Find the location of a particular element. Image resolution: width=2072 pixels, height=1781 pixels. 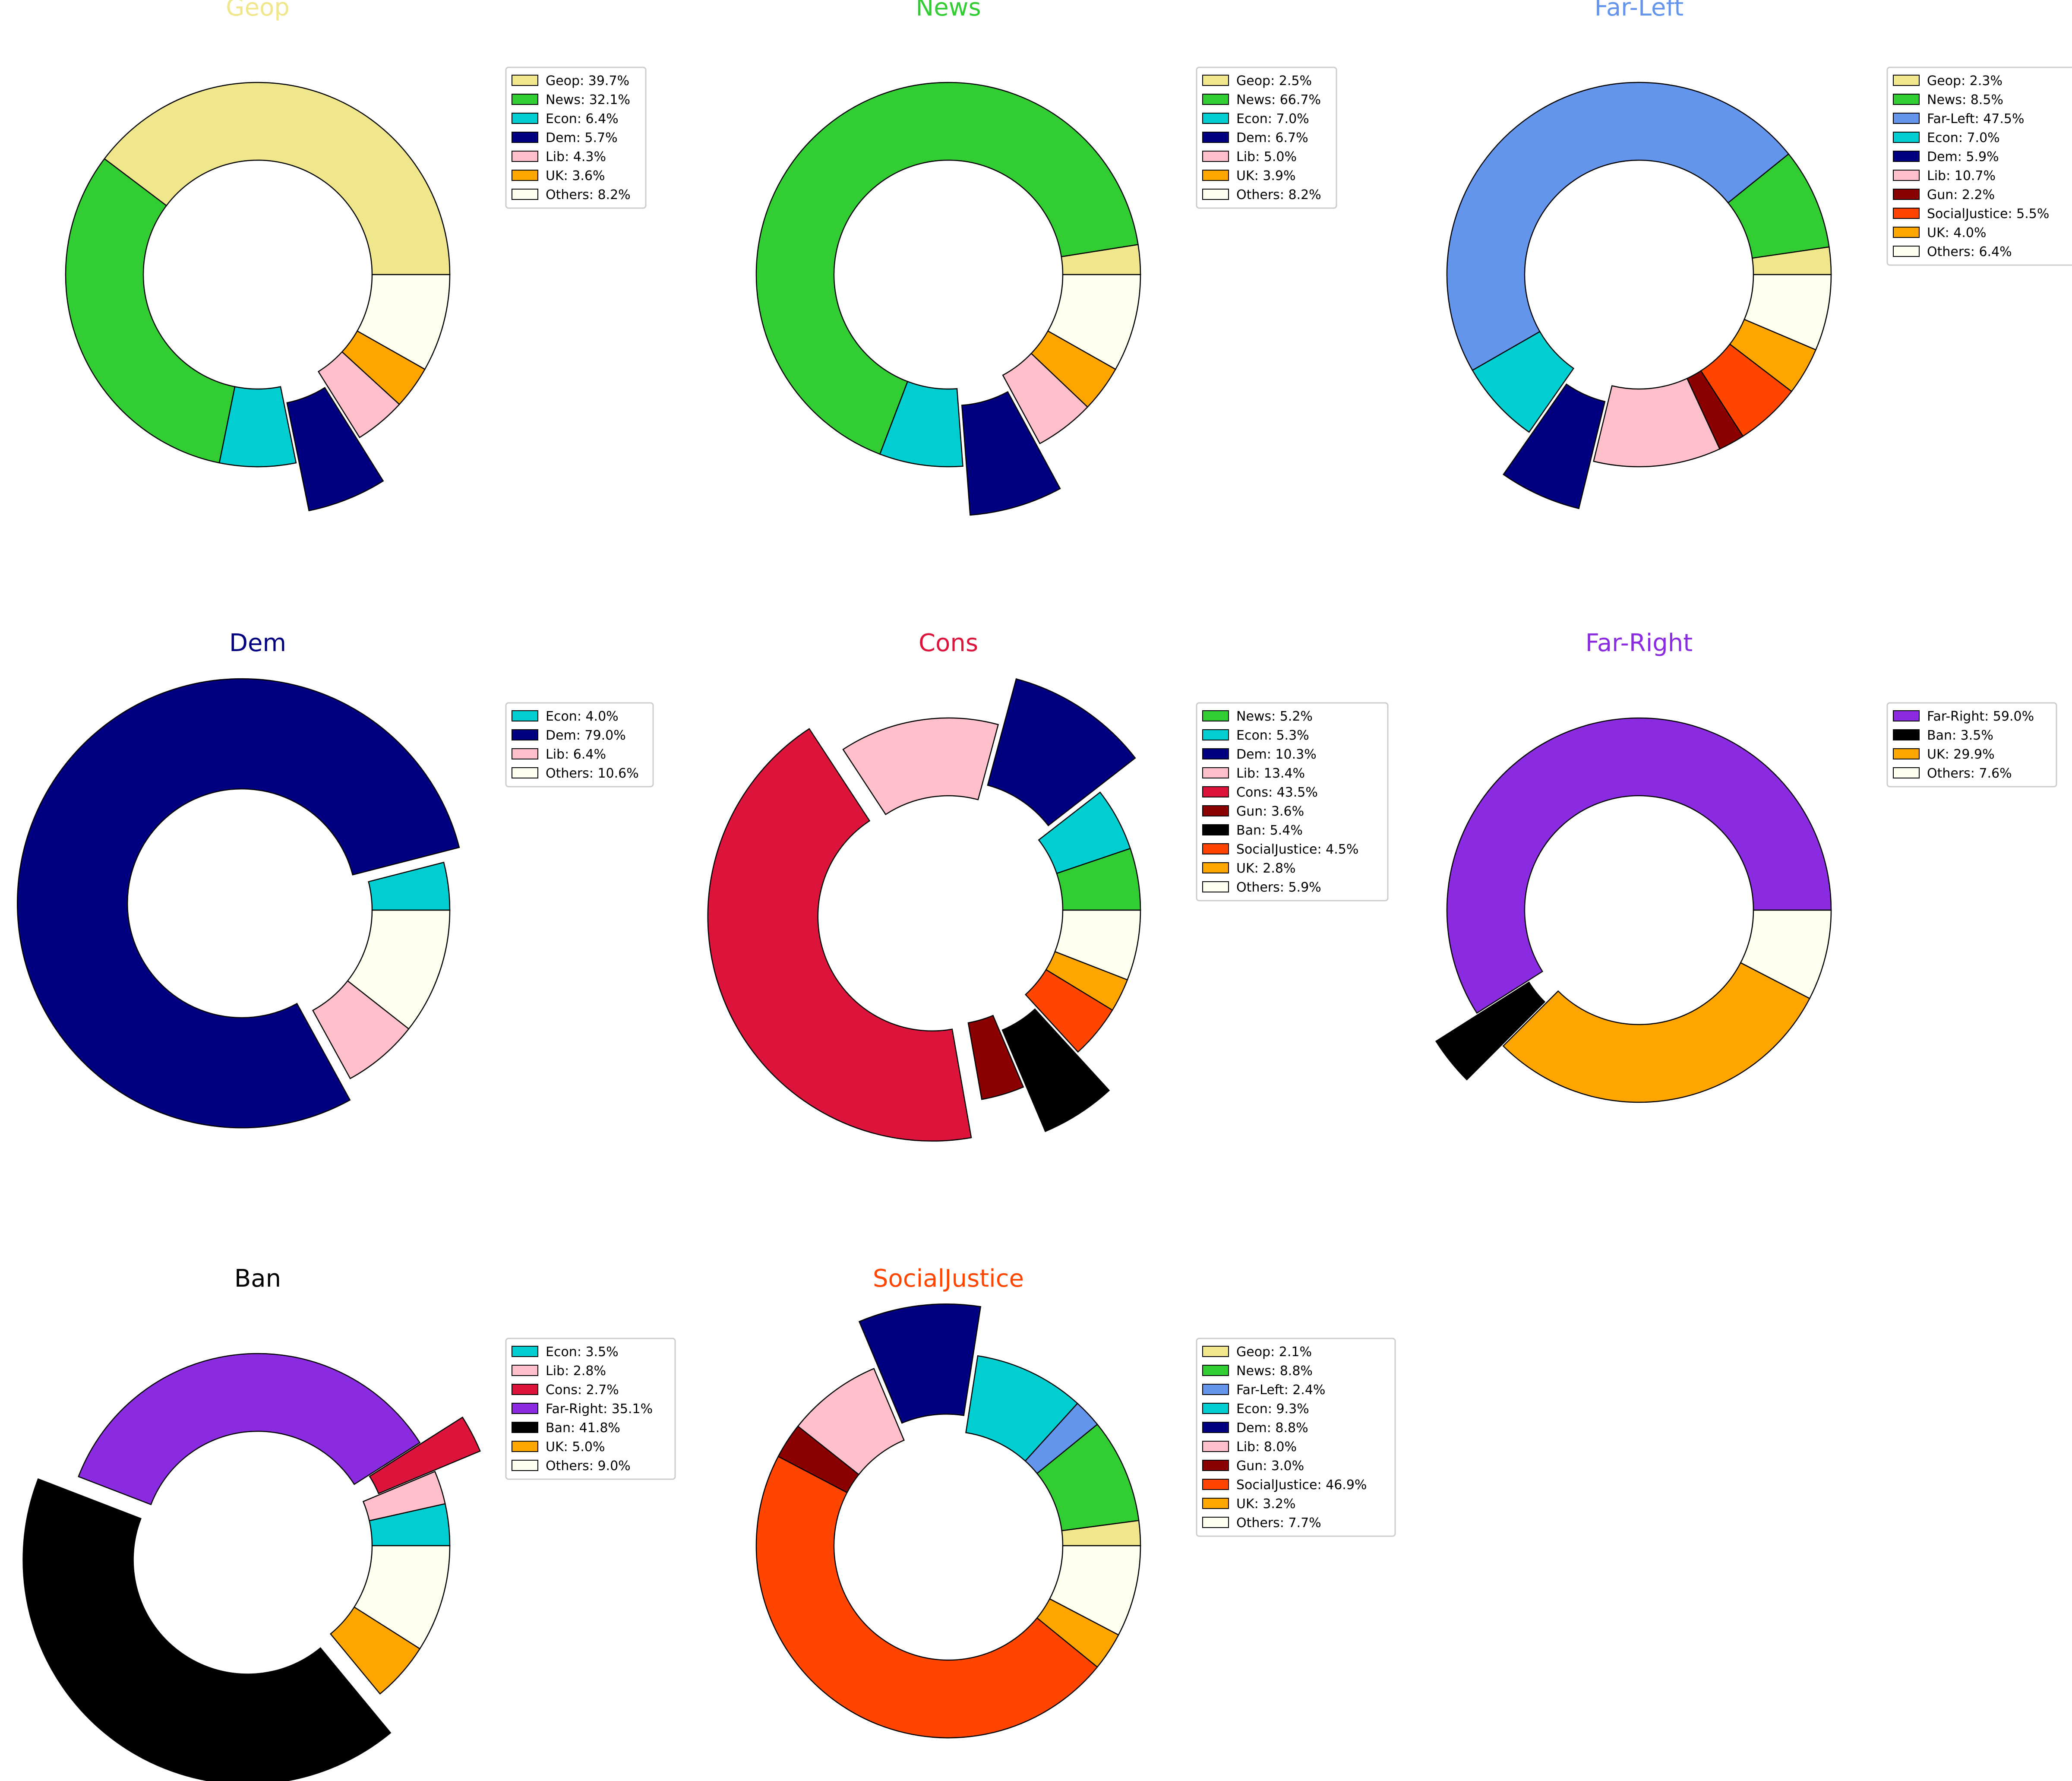

slice-geop-geop is located at coordinates (277, 179).